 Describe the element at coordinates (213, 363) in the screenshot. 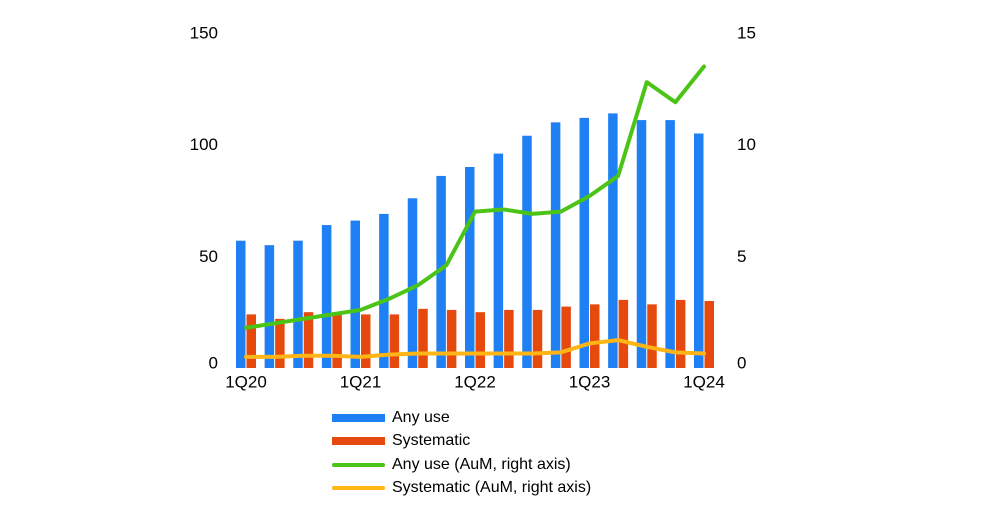

I see `left-axis-tick-label: 0` at that location.